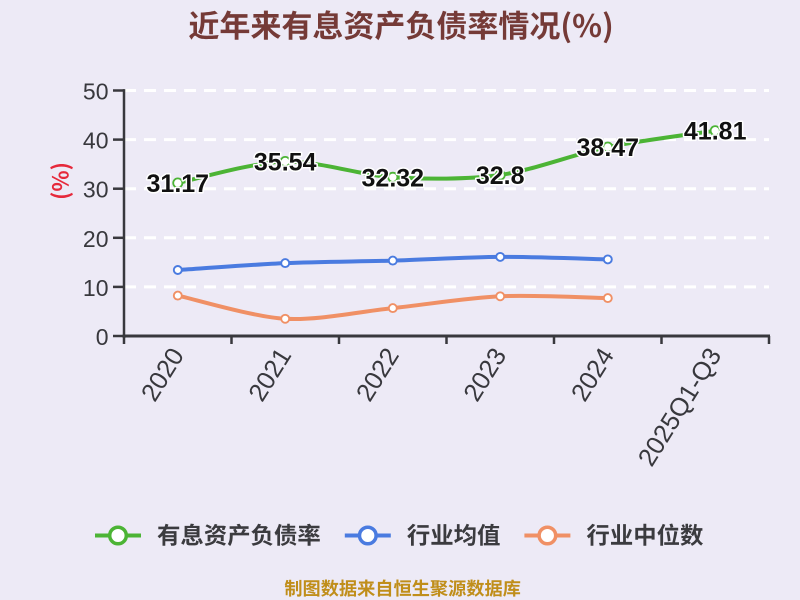 Image resolution: width=800 pixels, height=600 pixels. I want to click on svg-text: 41.81, so click(715, 132).